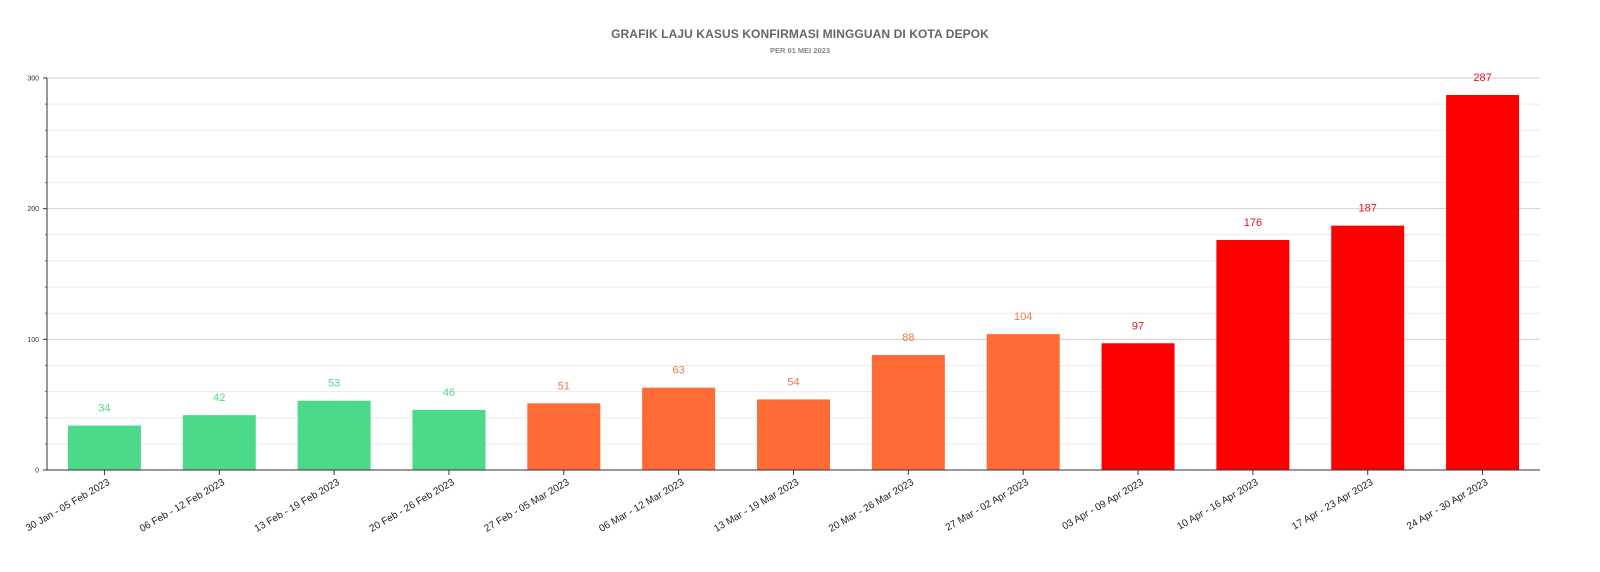  I want to click on data-label: 104, so click(1023, 317).